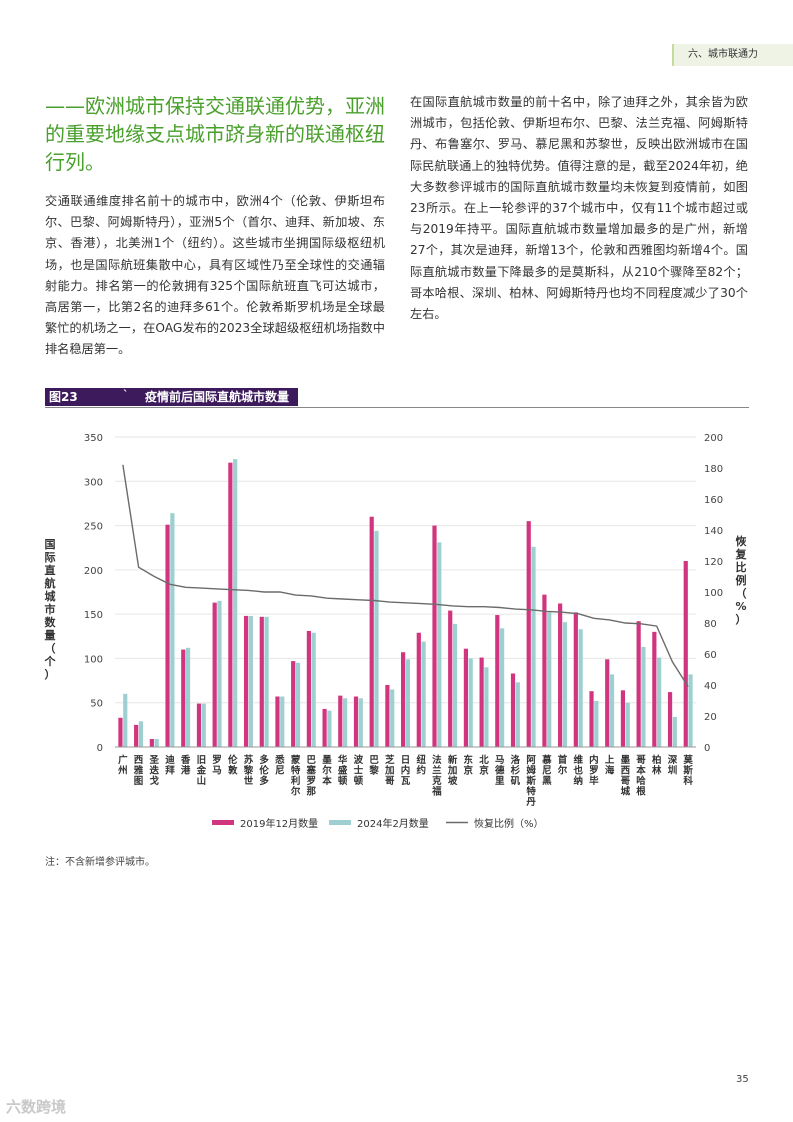 The image size is (793, 1122). I want to click on x-category-label: 香港, so click(185, 765).